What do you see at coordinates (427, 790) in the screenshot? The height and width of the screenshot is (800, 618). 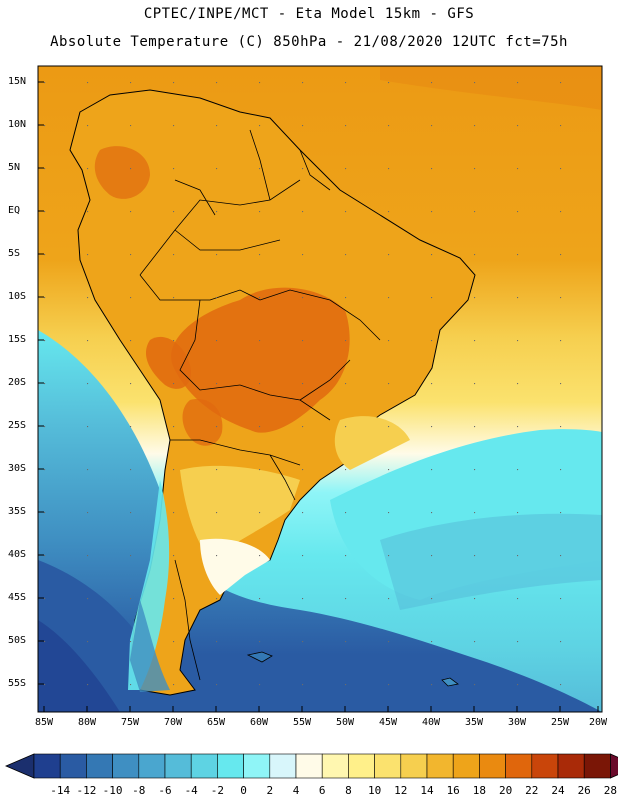 I see `colorbar-label: 14` at bounding box center [427, 790].